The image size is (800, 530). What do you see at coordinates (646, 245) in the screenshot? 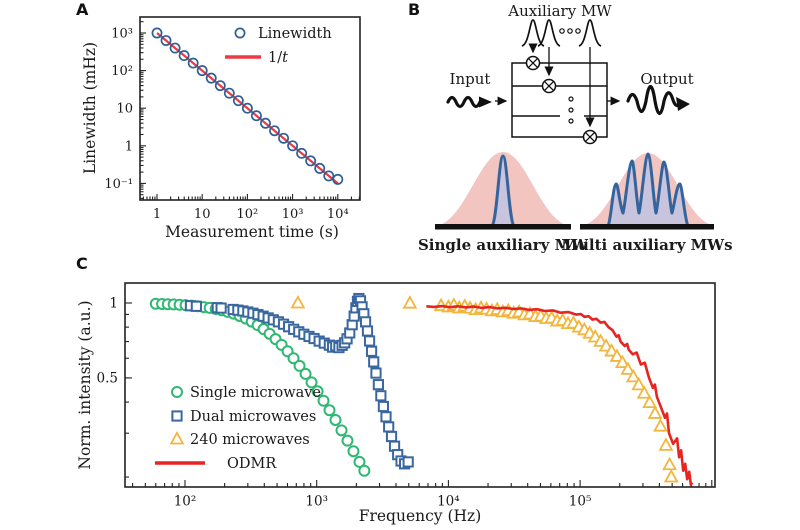
I see `multi-mw-caption: Multi auxiliary MWs` at bounding box center [646, 245].